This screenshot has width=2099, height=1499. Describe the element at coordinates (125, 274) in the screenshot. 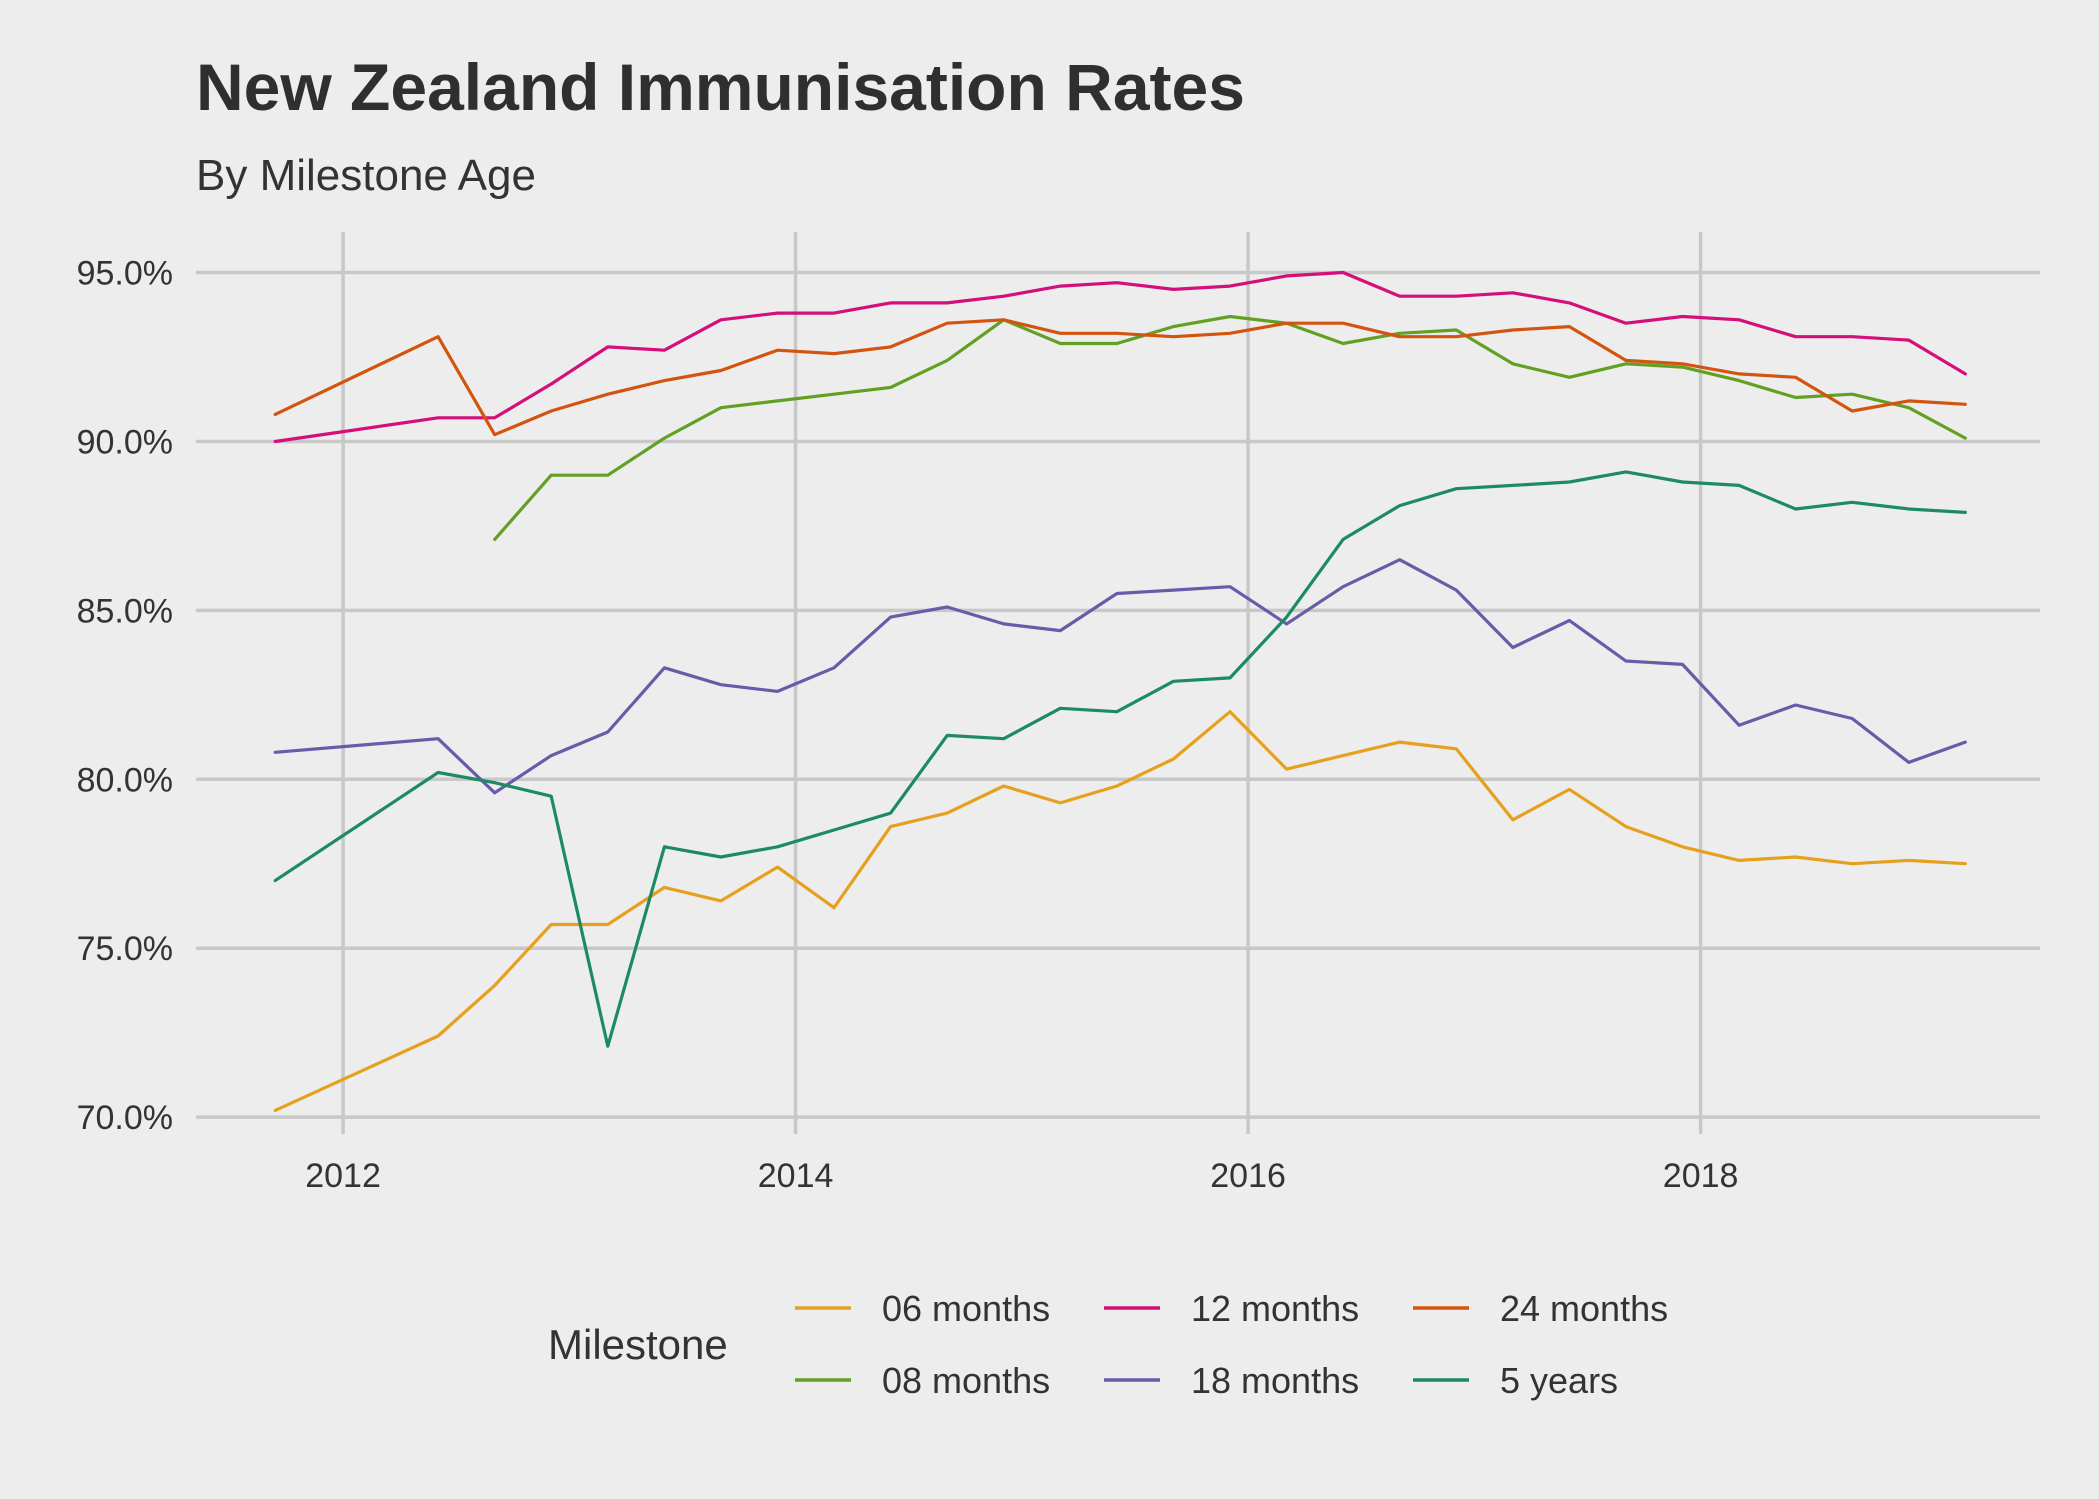

I see `y-tick-label: 95.0%` at that location.